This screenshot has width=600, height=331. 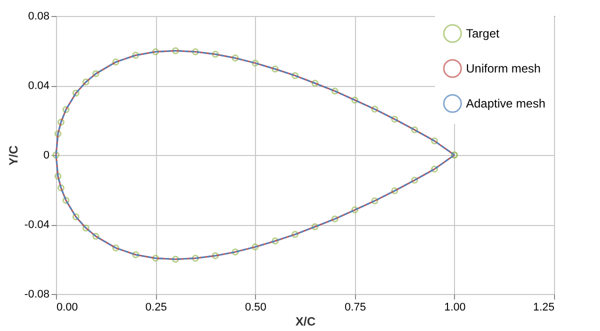 I want to click on x-tick-label: 0.75, so click(x=355, y=308).